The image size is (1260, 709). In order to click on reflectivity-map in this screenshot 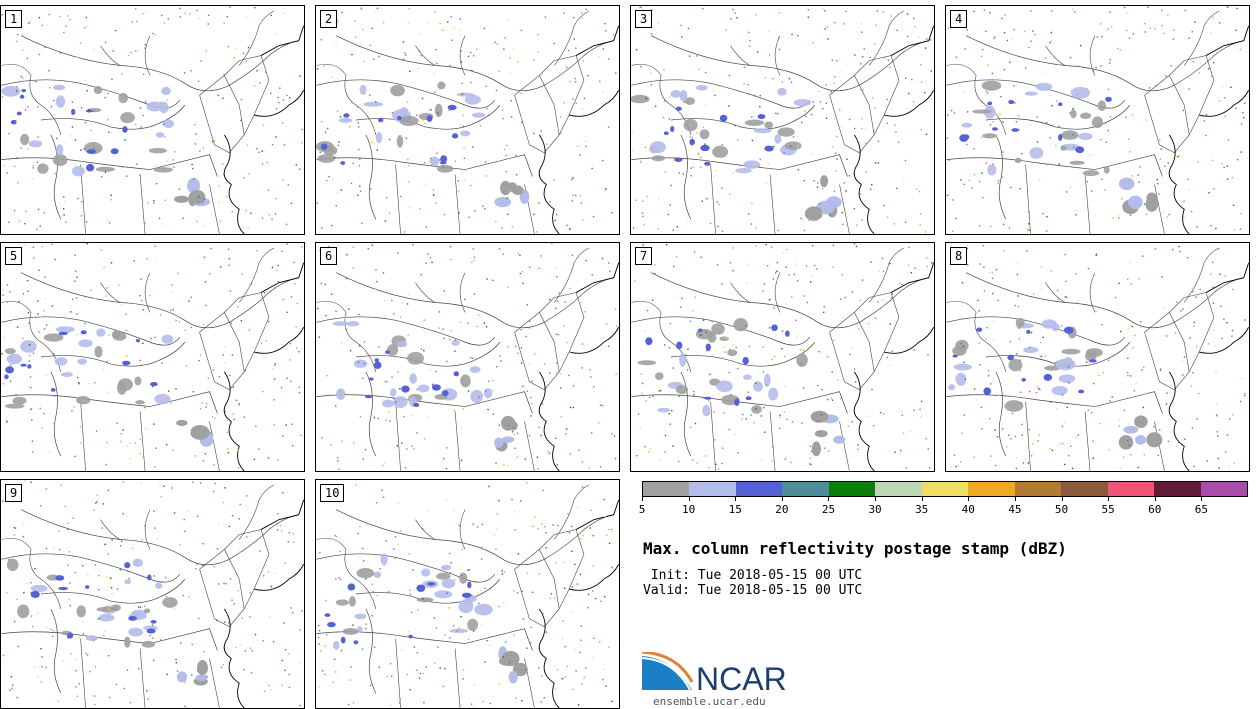, I will do `click(782, 120)`.